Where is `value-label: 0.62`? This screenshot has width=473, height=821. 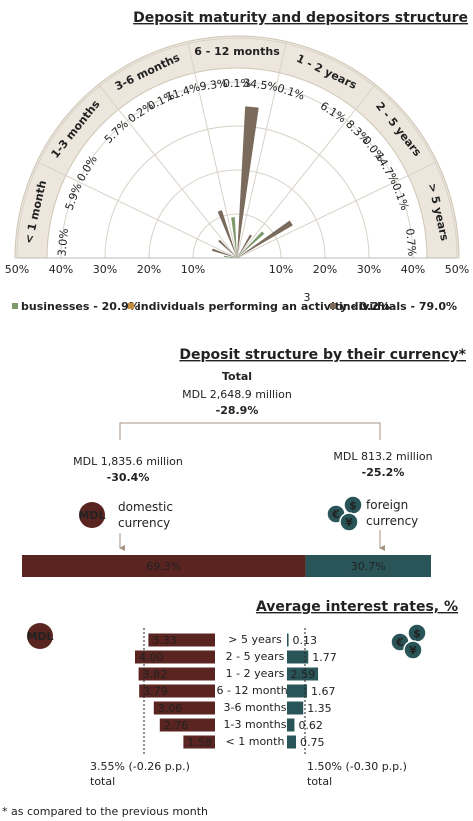 value-label: 0.62 is located at coordinates (310, 725).